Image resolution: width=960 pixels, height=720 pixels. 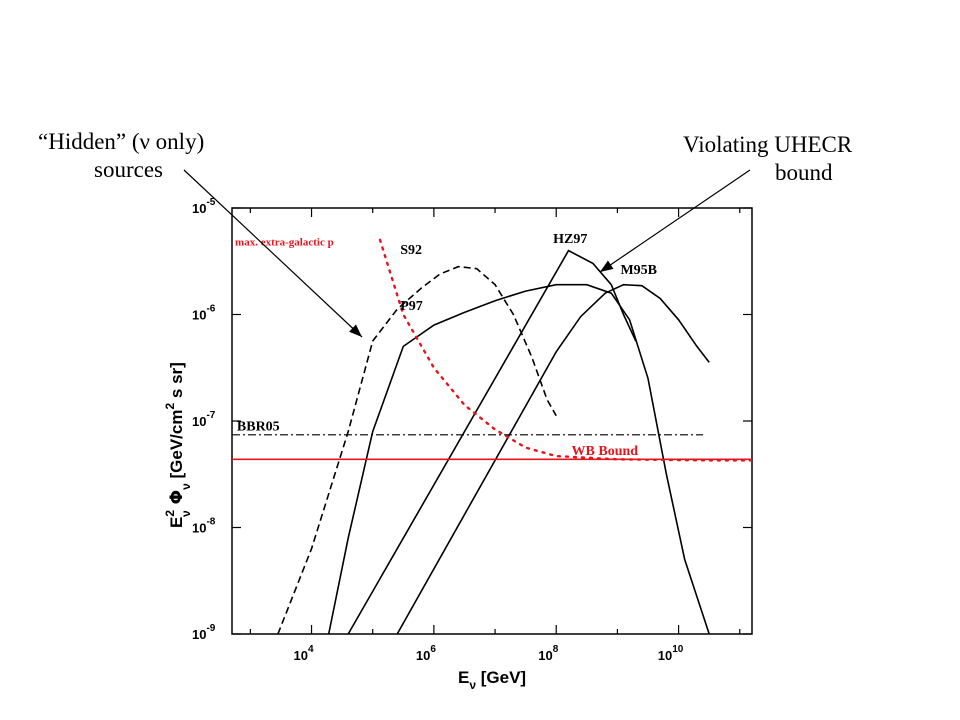 I want to click on annotation-hidden-line1: “Hidden” (ν only), so click(x=121, y=141).